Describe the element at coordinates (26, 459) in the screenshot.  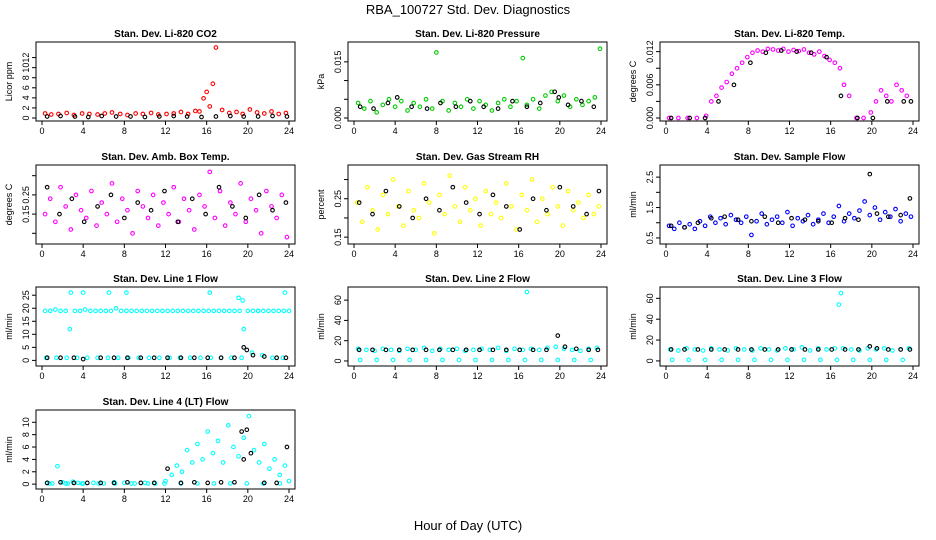
I see `y-tick-label: 4` at that location.